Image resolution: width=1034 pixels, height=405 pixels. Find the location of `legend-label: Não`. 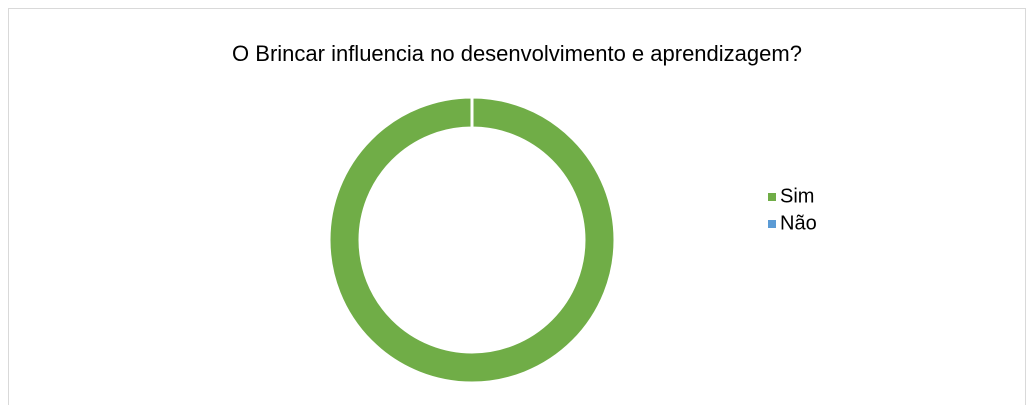

legend-label: Não is located at coordinates (798, 223).